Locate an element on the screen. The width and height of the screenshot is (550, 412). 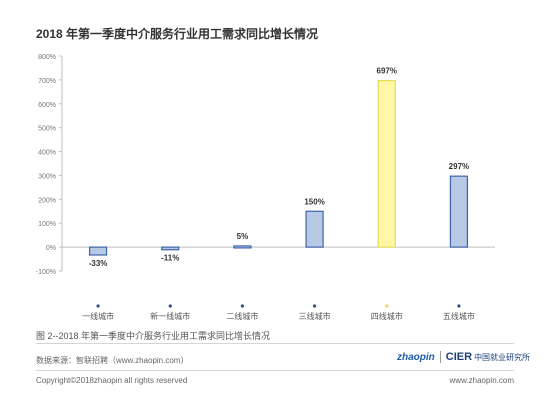
chart-title: 2018 年第一季度中介服务行业用工需求同比增长情况 is located at coordinates (177, 34).